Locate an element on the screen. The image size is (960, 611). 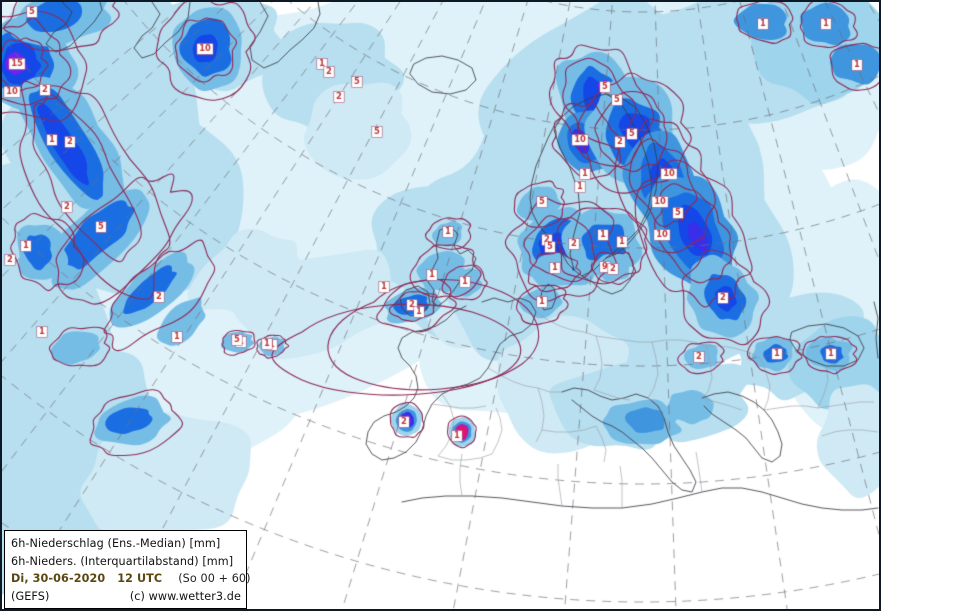
info-date: Di, 30-06-2020 is located at coordinates (58, 578).